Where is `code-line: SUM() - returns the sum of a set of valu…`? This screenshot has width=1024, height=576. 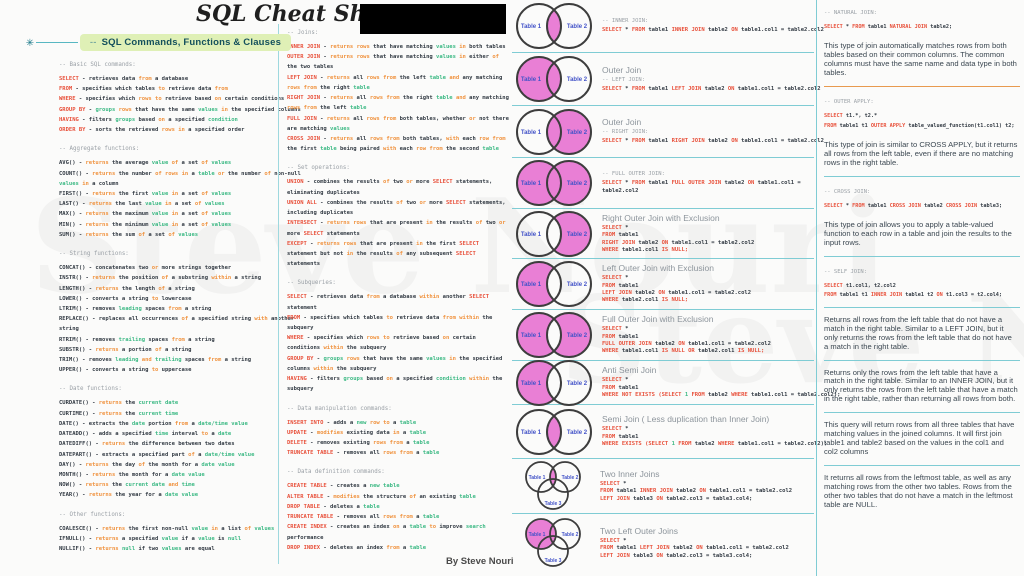
code-line: SUM() - returns the sum of a set of valu… is located at coordinates (129, 234).